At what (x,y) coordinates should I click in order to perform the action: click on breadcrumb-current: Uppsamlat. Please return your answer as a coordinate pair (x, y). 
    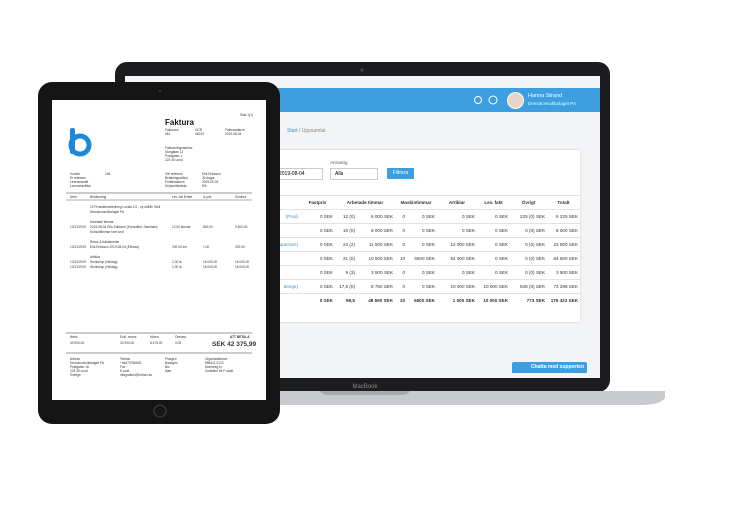
    Looking at the image, I should click on (313, 131).